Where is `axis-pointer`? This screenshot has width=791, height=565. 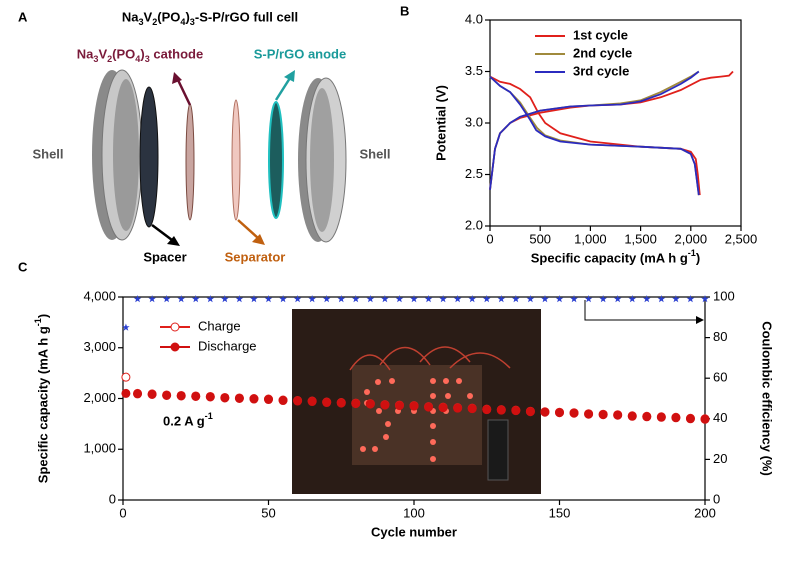 axis-pointer is located at coordinates (642, 310).